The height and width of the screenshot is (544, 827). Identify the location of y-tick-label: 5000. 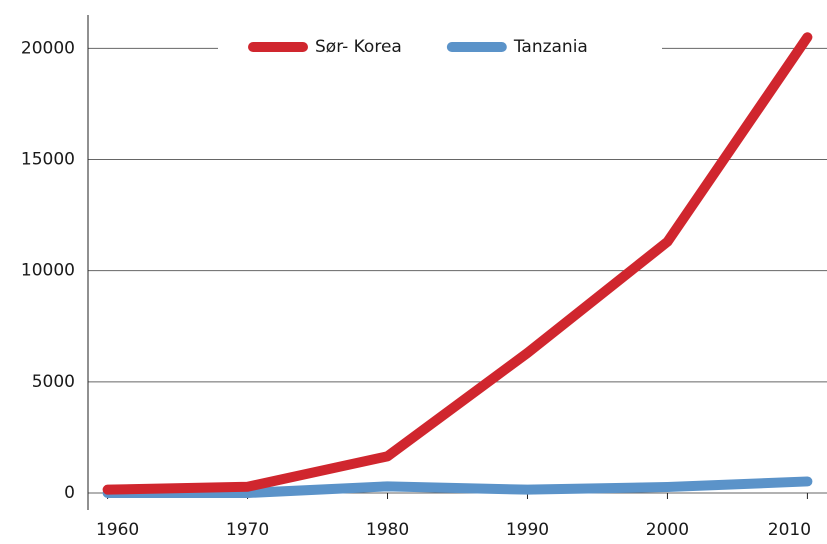
(53, 382).